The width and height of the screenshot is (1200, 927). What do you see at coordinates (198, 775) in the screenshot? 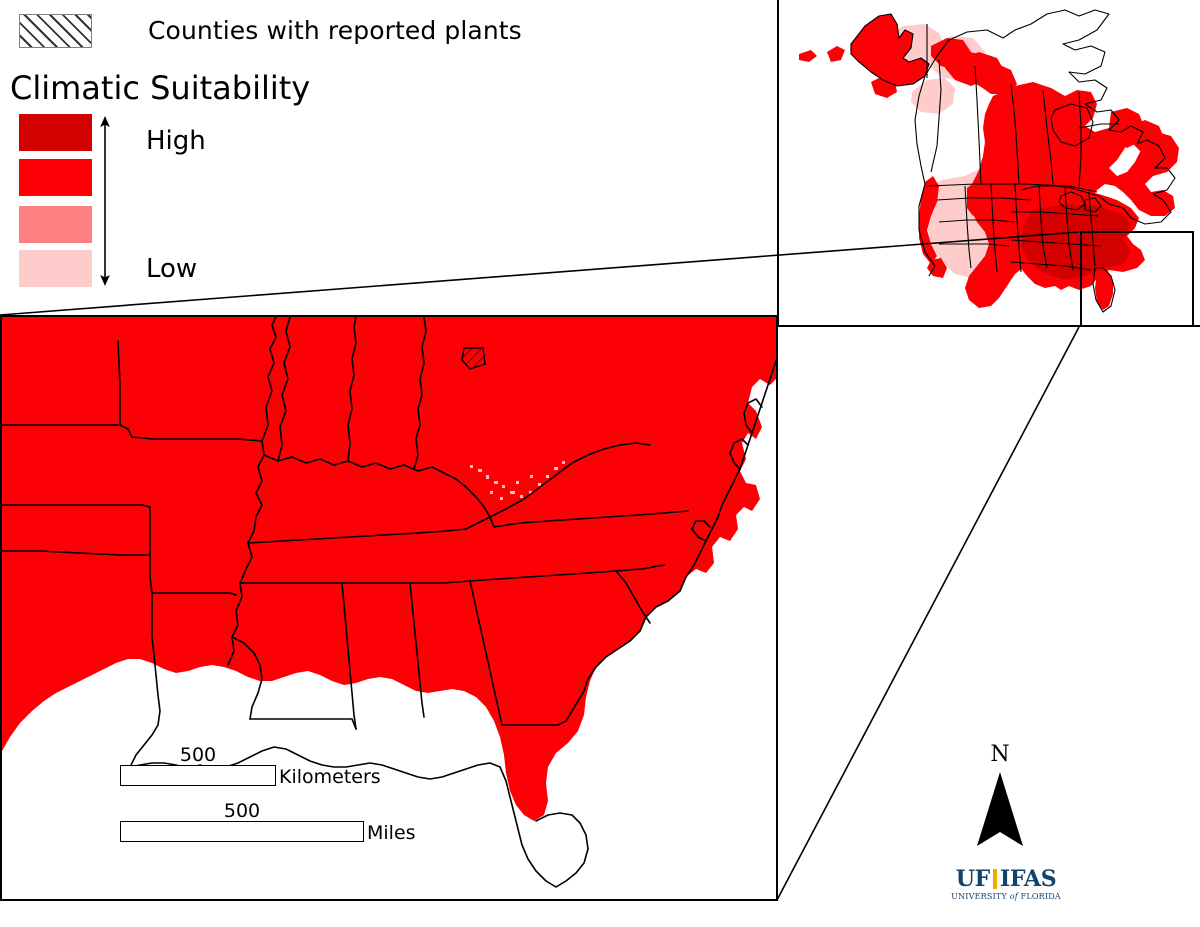
I see `scalebar-kilometers-bar` at bounding box center [198, 775].